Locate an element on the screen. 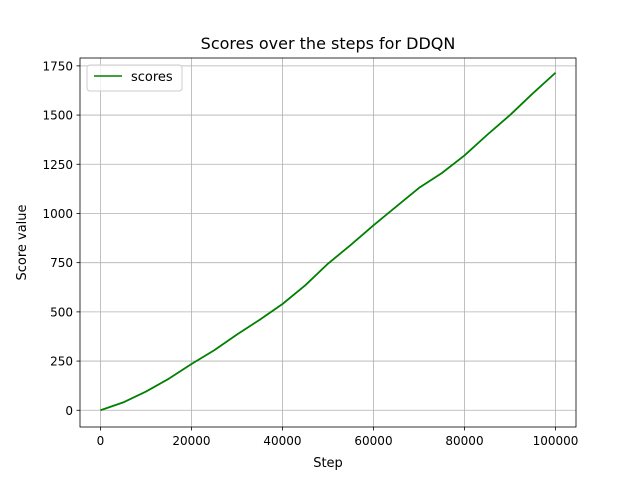 This screenshot has width=640, height=484. x-tick-label: 20000 is located at coordinates (191, 441).